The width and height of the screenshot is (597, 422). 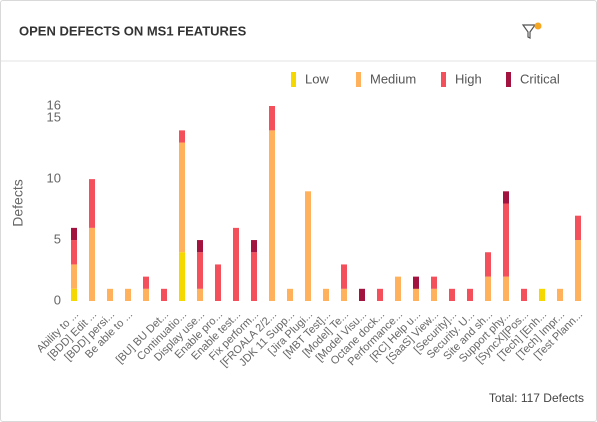 What do you see at coordinates (540, 78) in the screenshot?
I see `legend-label: Critical` at bounding box center [540, 78].